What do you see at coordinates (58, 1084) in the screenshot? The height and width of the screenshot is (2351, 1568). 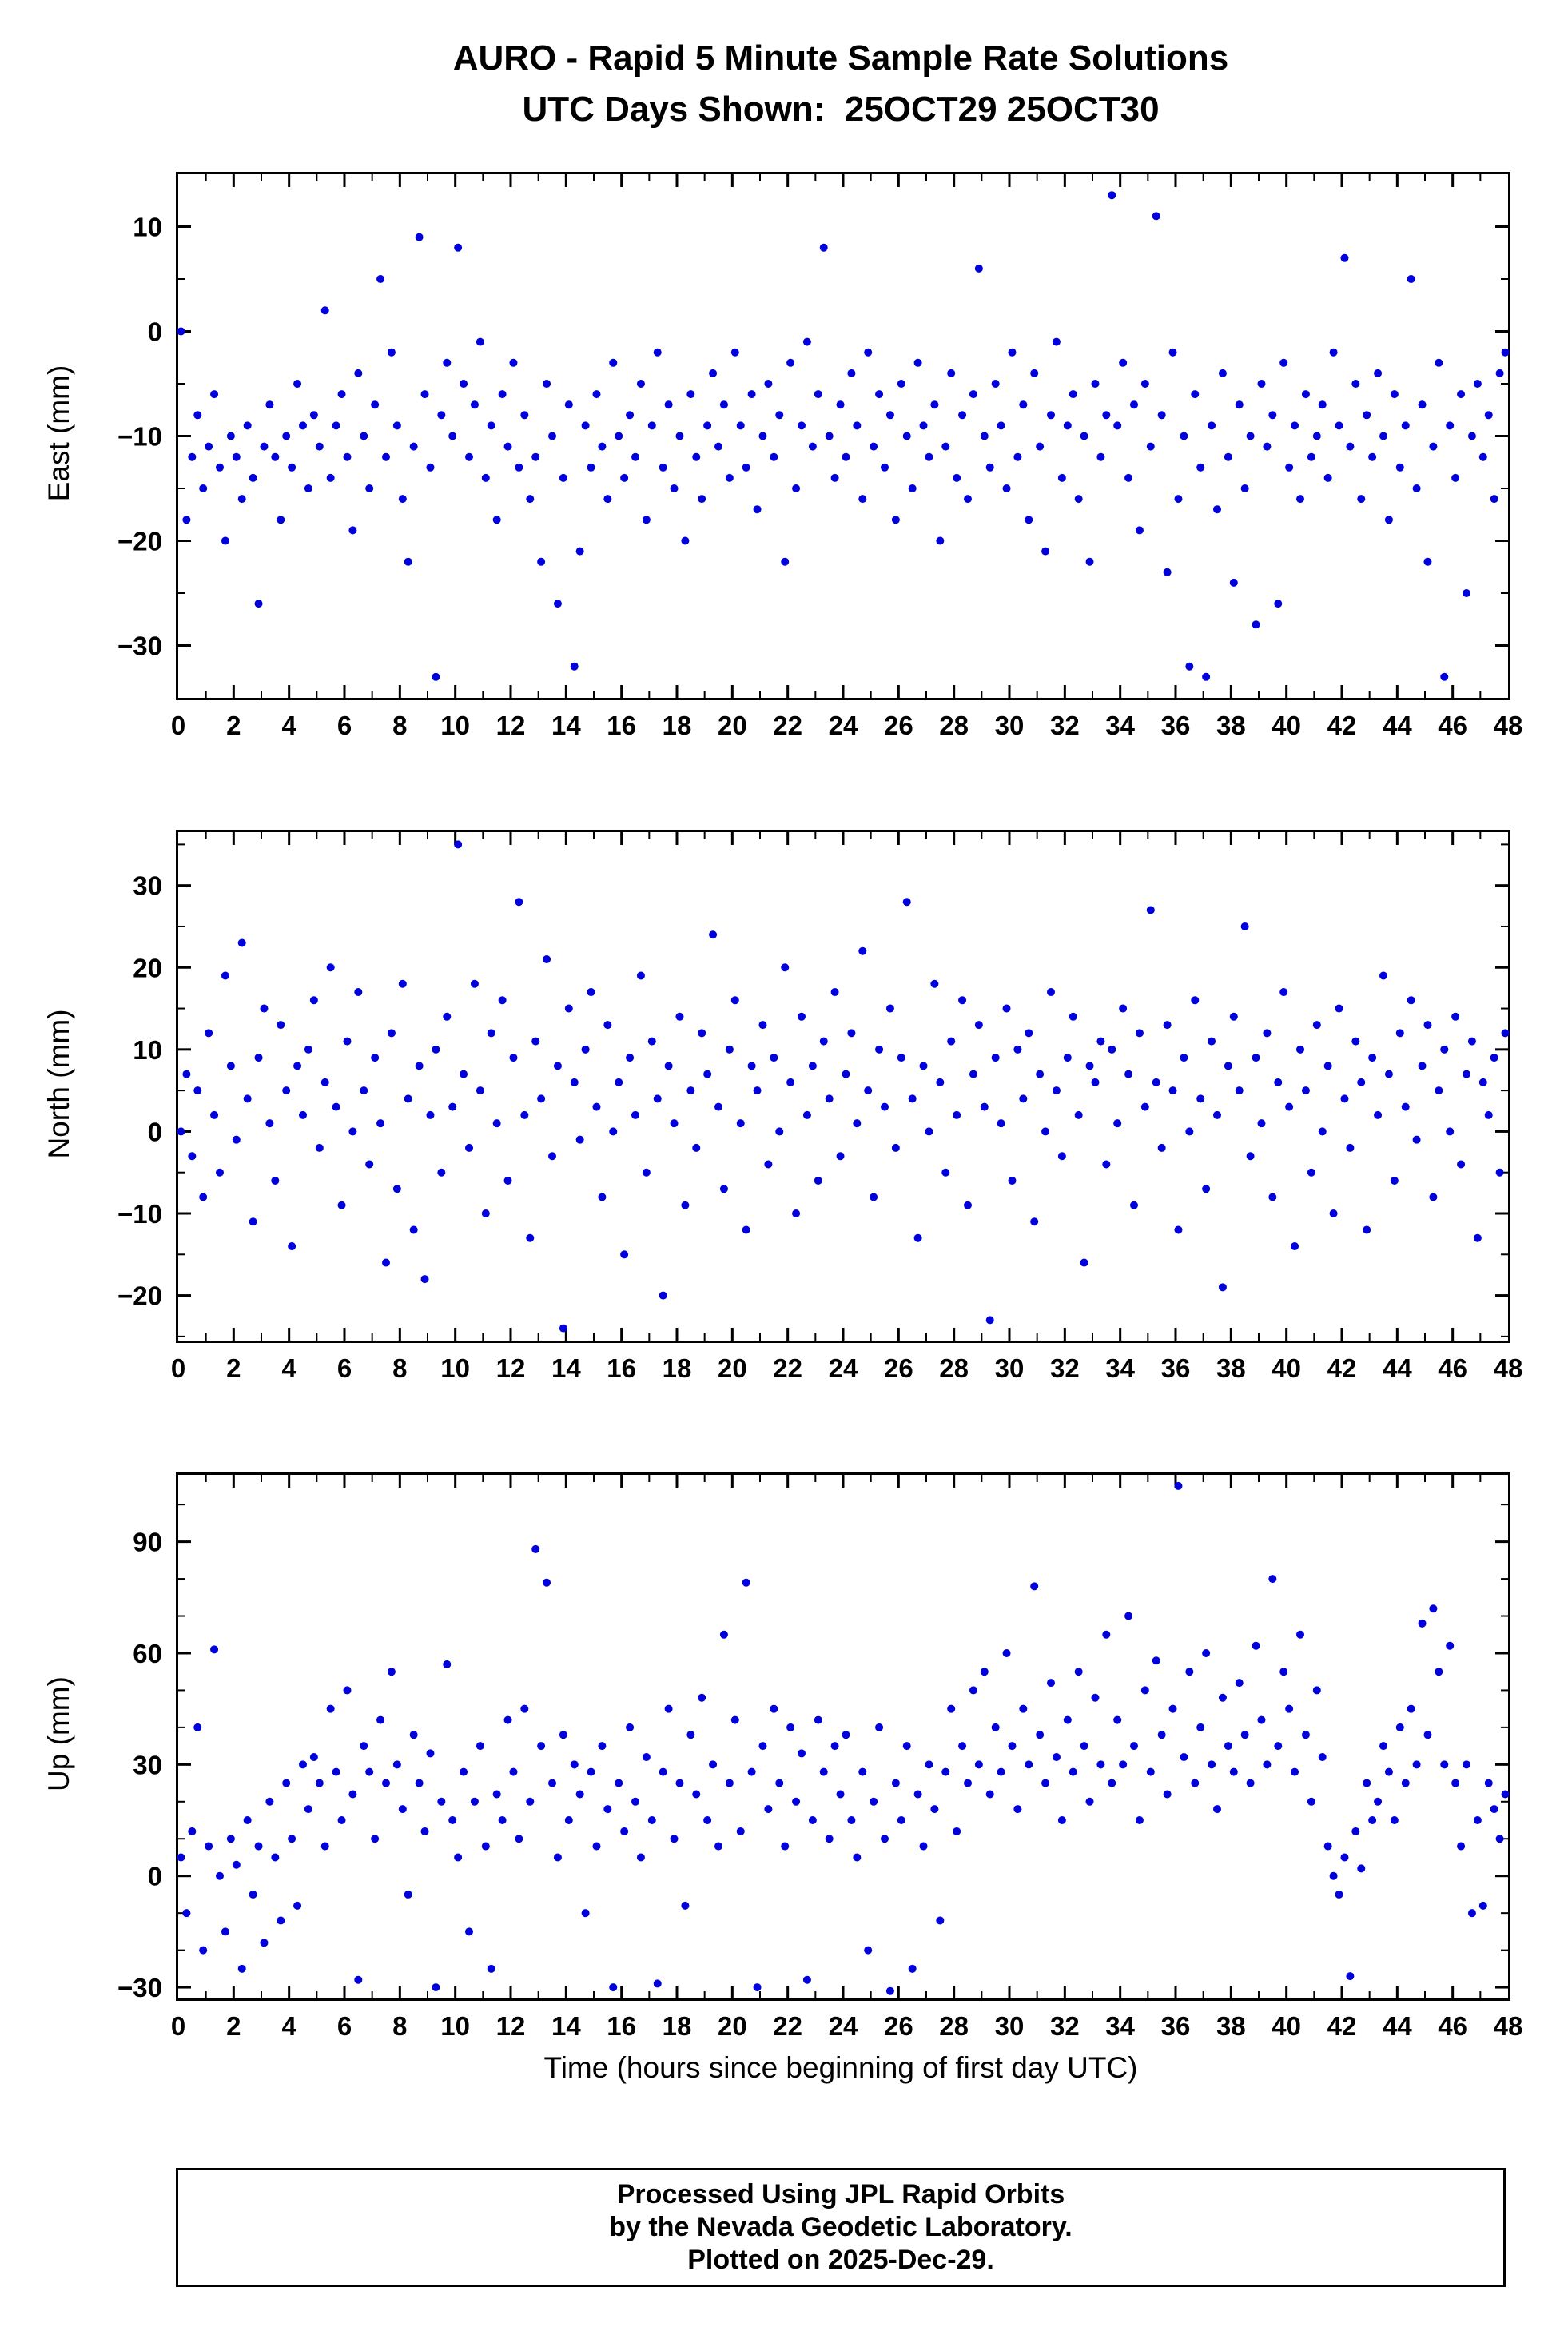 I see `north-axis-label: North (mm)` at bounding box center [58, 1084].